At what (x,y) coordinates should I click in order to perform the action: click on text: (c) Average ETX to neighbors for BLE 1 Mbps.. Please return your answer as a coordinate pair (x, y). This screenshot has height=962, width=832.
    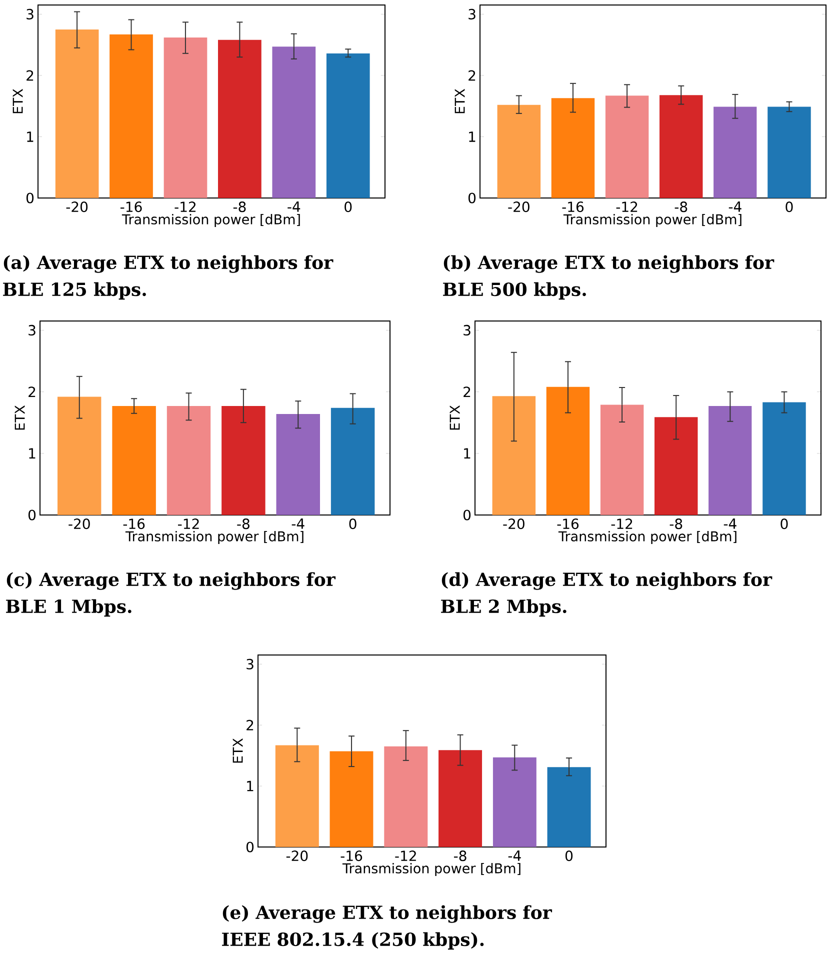
    Looking at the image, I should click on (171, 594).